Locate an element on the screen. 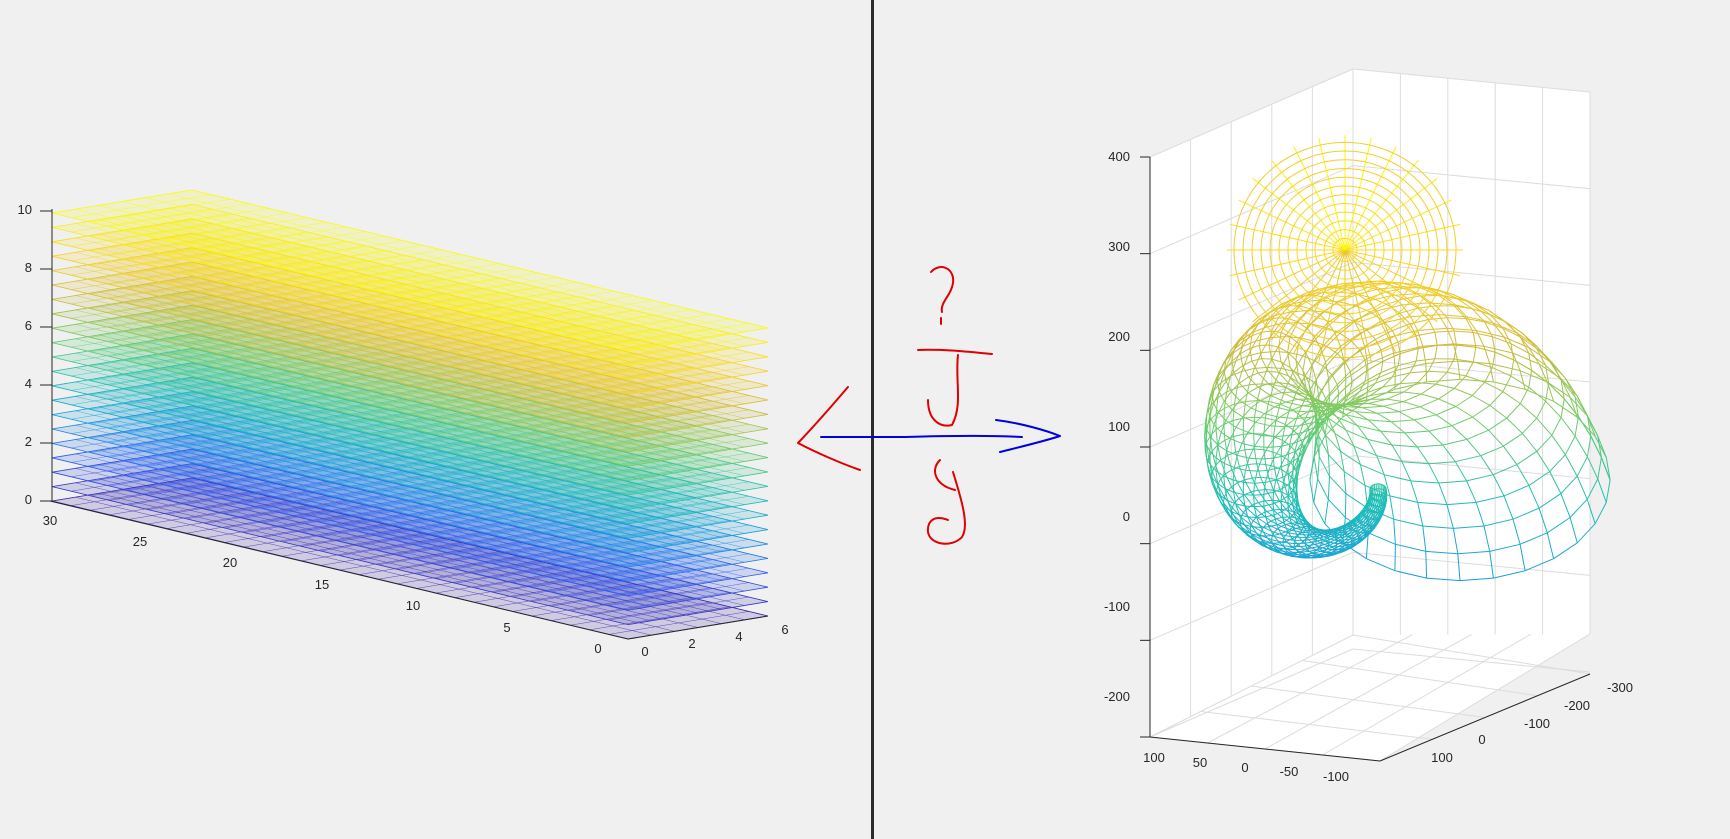  mesh-layer is located at coordinates (410, 400).